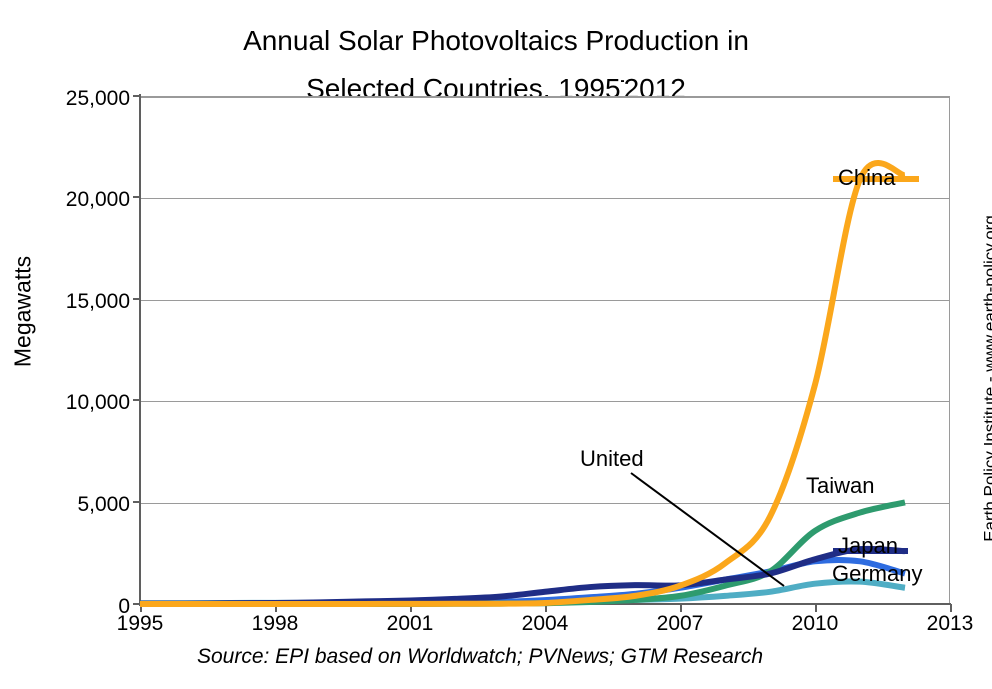  I want to click on x-tick-label-2010: 2010, so click(815, 623).